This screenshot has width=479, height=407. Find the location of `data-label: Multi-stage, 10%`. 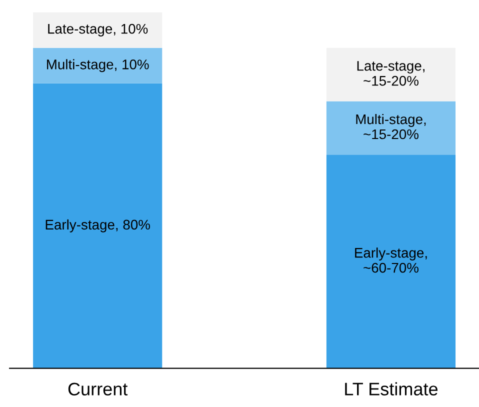

data-label: Multi-stage, 10% is located at coordinates (98, 65).